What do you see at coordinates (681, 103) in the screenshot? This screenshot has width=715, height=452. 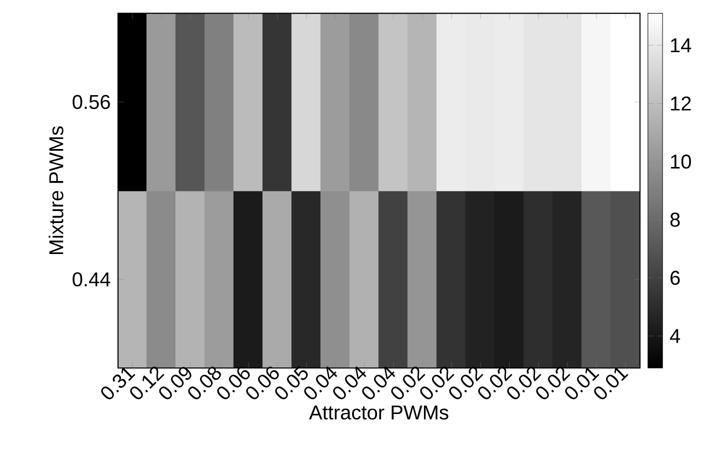 I see `color-bar-label: 12` at bounding box center [681, 103].